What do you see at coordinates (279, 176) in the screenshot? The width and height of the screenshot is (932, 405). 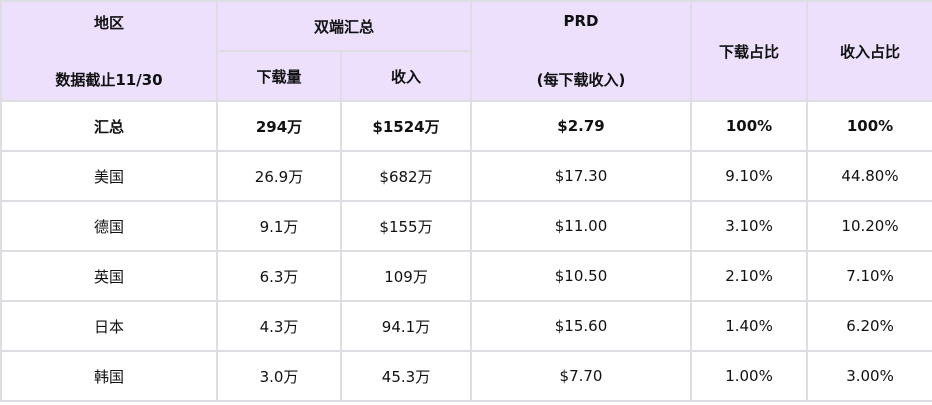 I see `cell-downloads: 26.9万` at bounding box center [279, 176].